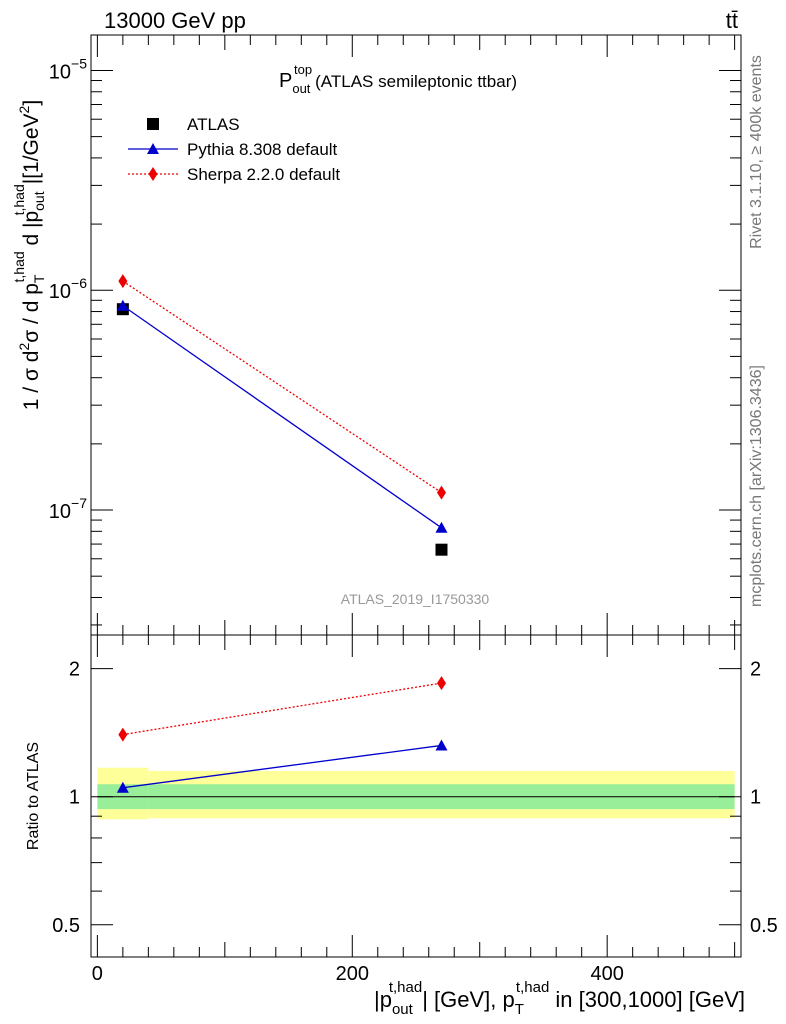  I want to click on ylabel-c-sup: t,had, so click(19, 199).